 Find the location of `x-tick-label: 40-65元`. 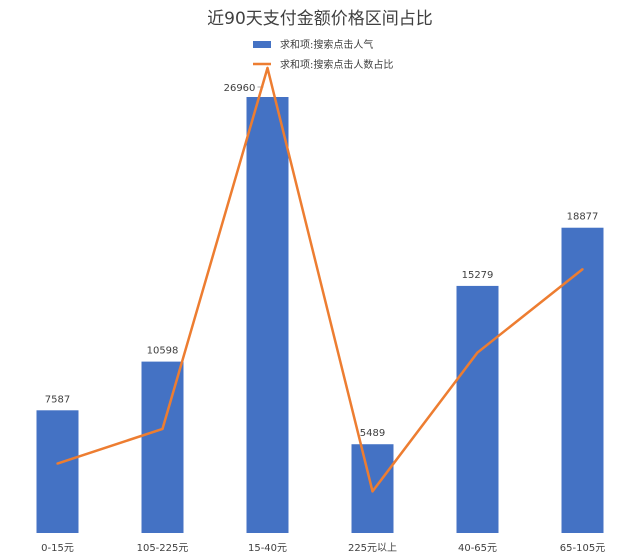

x-tick-label: 40-65元 is located at coordinates (477, 548).